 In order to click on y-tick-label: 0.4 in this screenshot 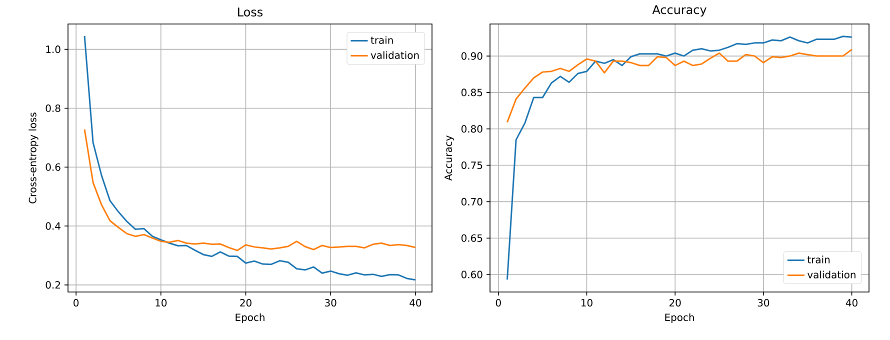, I will do `click(53, 226)`.